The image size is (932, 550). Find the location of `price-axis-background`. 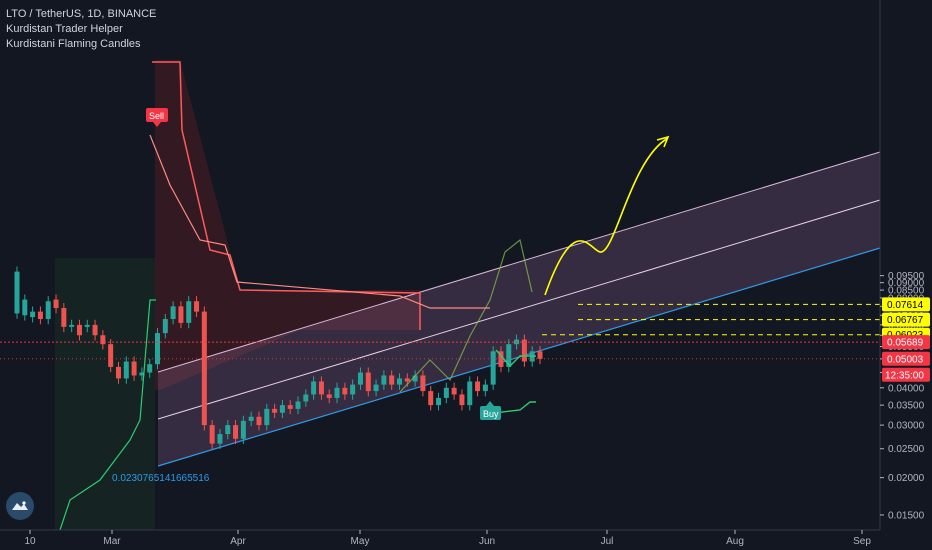

price-axis-background is located at coordinates (906, 265).